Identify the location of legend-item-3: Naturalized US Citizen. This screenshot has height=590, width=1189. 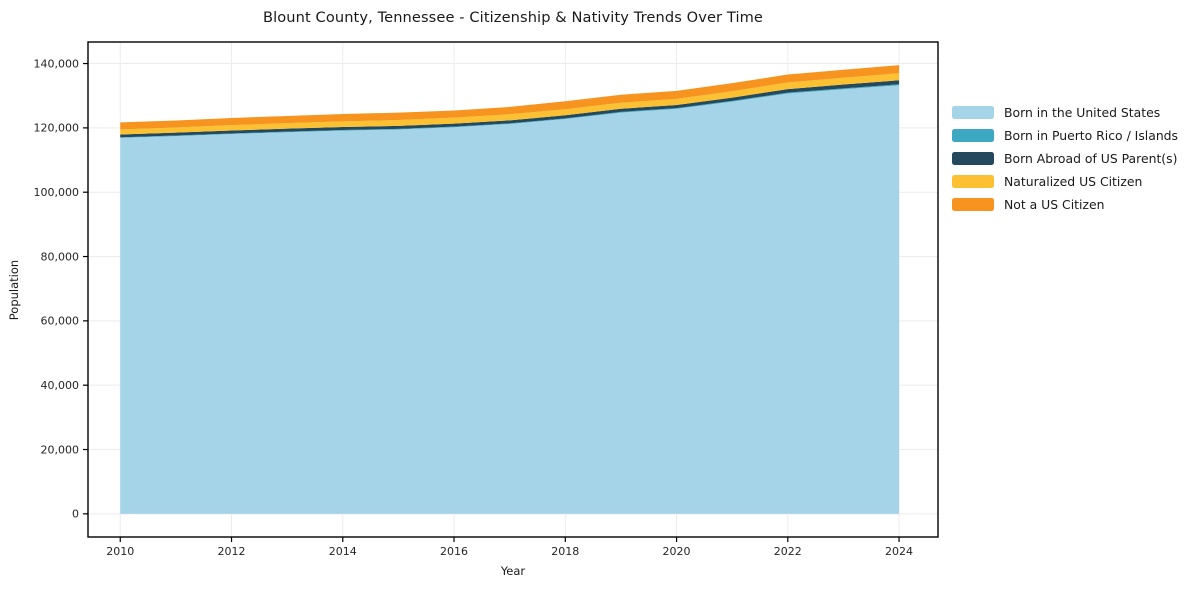
(1065, 181).